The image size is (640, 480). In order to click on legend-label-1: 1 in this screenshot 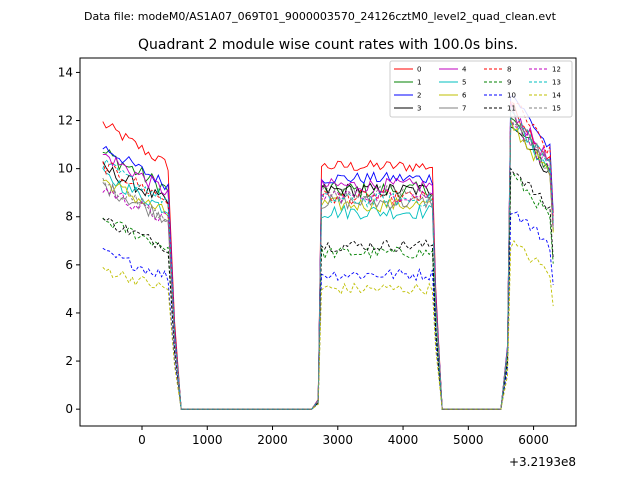, I will do `click(419, 83)`.